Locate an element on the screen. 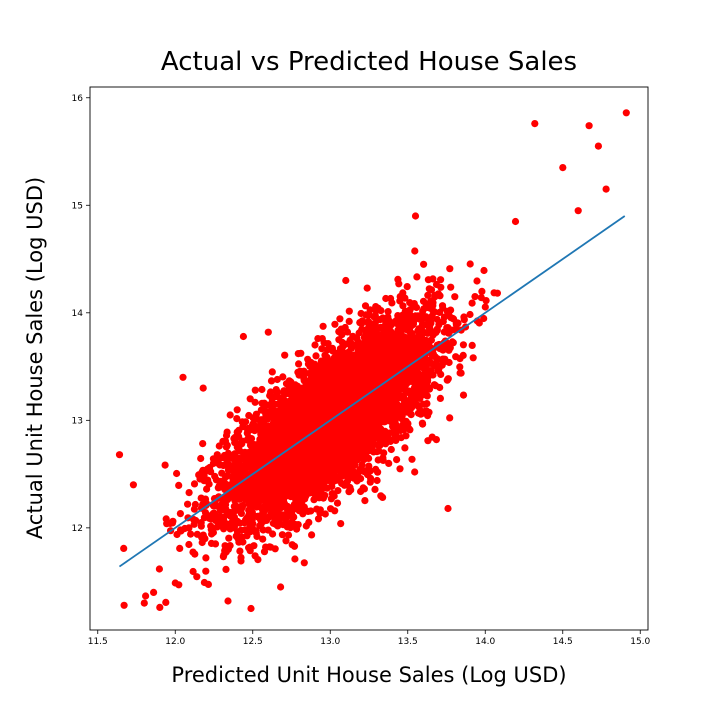 This screenshot has width=720, height=720. chart-title: Actual vs Predicted House Sales is located at coordinates (369, 62).